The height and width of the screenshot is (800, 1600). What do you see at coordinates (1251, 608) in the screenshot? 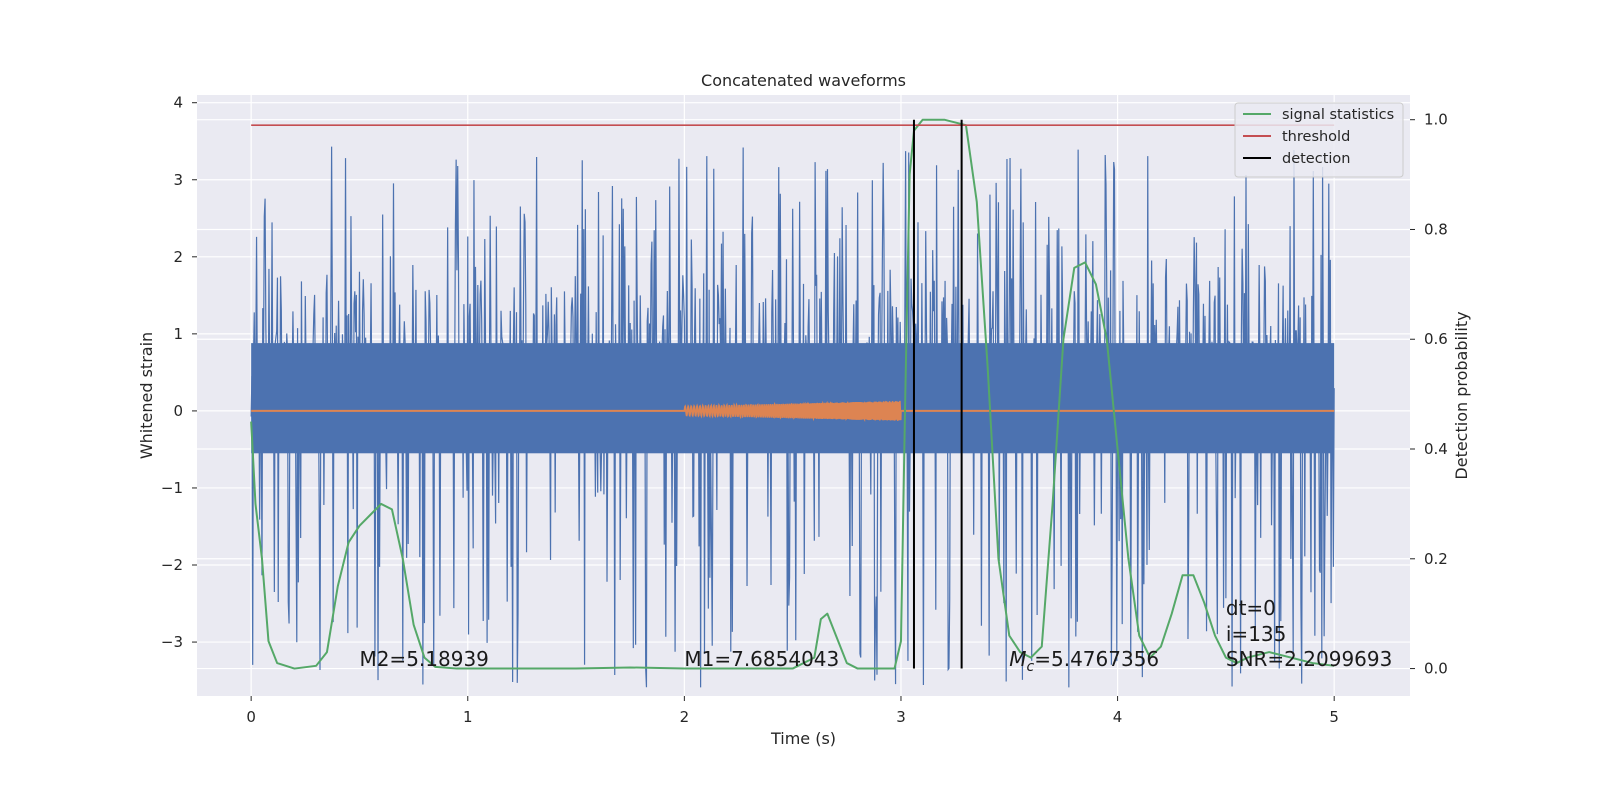
I see `annotation-text: dt=0` at bounding box center [1251, 608].